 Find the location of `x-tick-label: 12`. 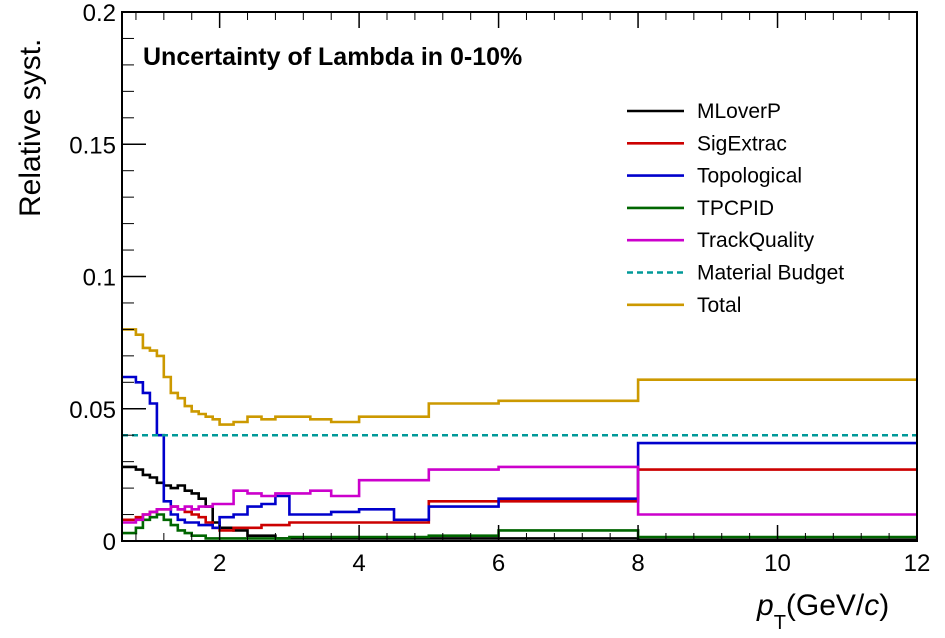

x-tick-label: 12 is located at coordinates (917, 563).